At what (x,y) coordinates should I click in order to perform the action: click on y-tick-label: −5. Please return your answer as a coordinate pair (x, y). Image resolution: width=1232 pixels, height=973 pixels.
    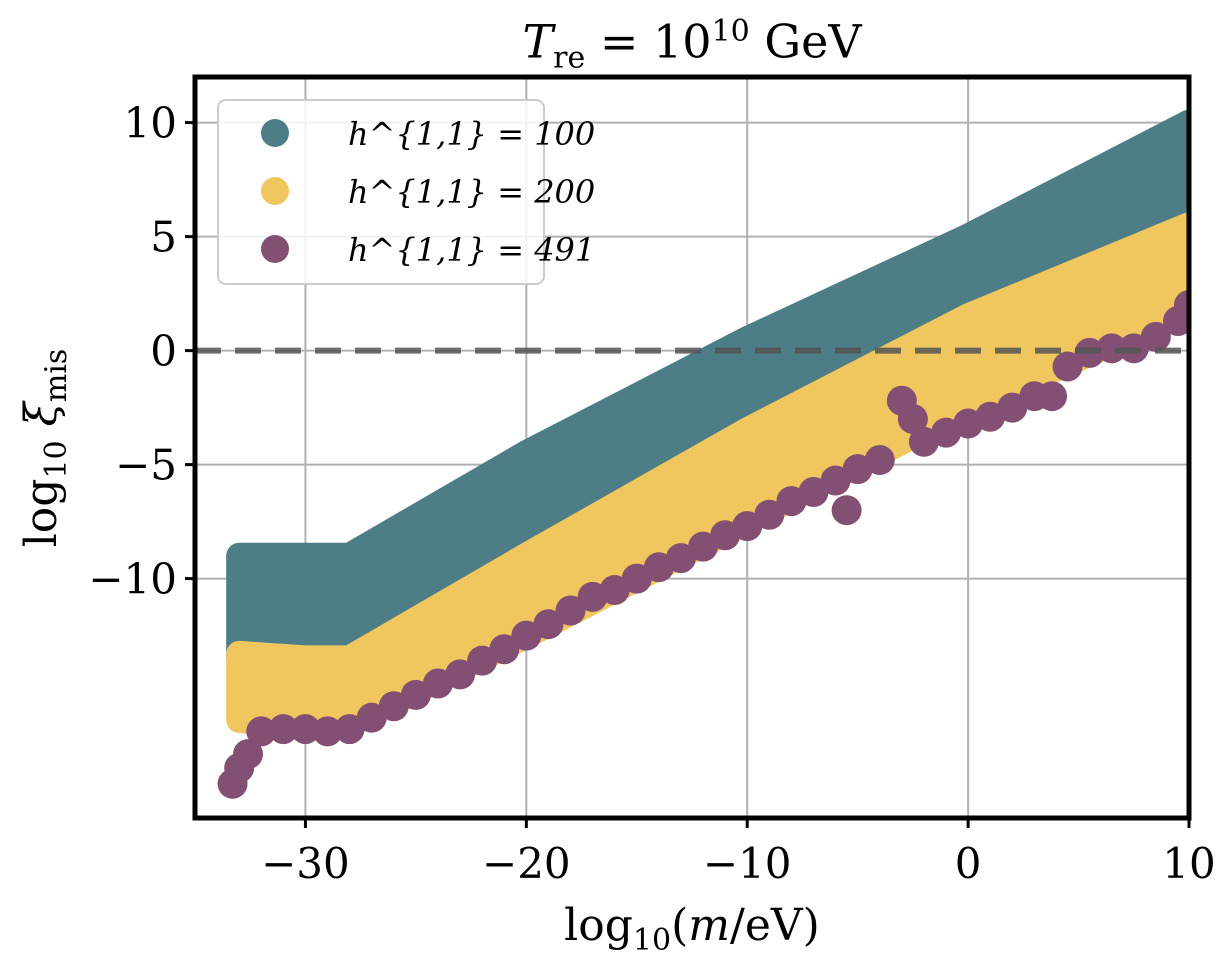
    Looking at the image, I should click on (146, 465).